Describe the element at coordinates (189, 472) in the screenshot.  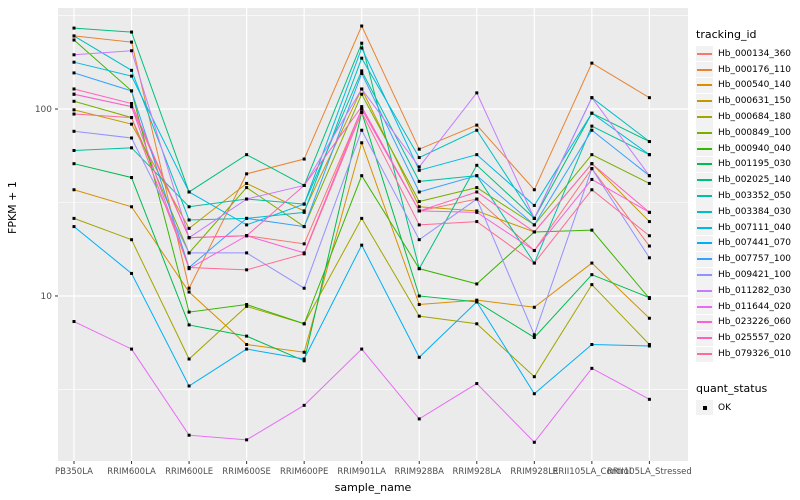
I see `x-tick-label: RRIM600LE` at that location.